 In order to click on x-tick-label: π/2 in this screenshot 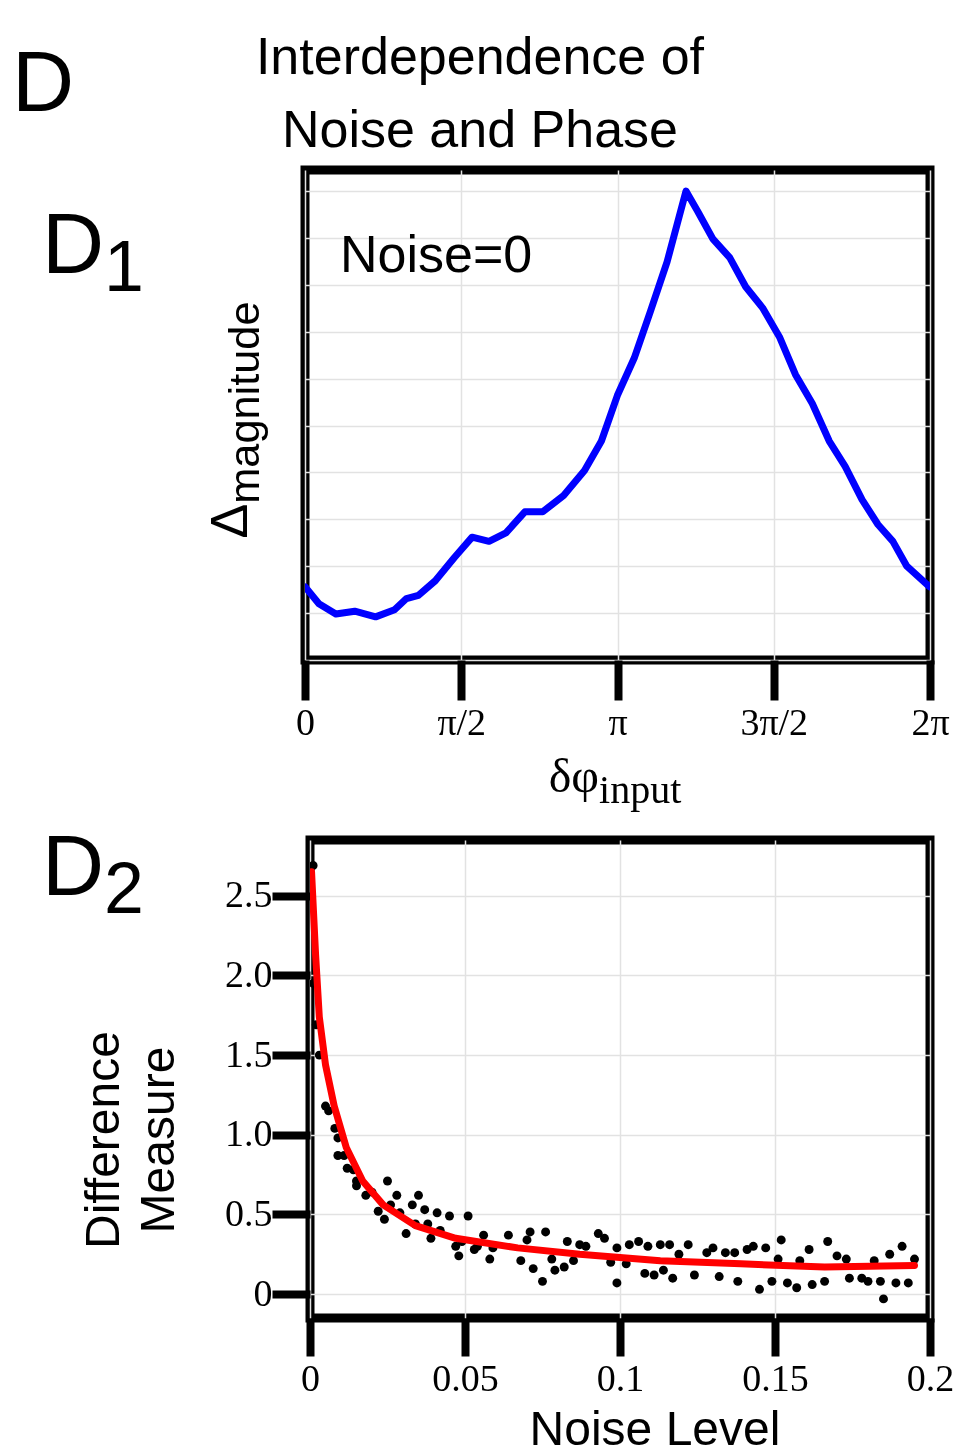, I will do `click(462, 721)`.